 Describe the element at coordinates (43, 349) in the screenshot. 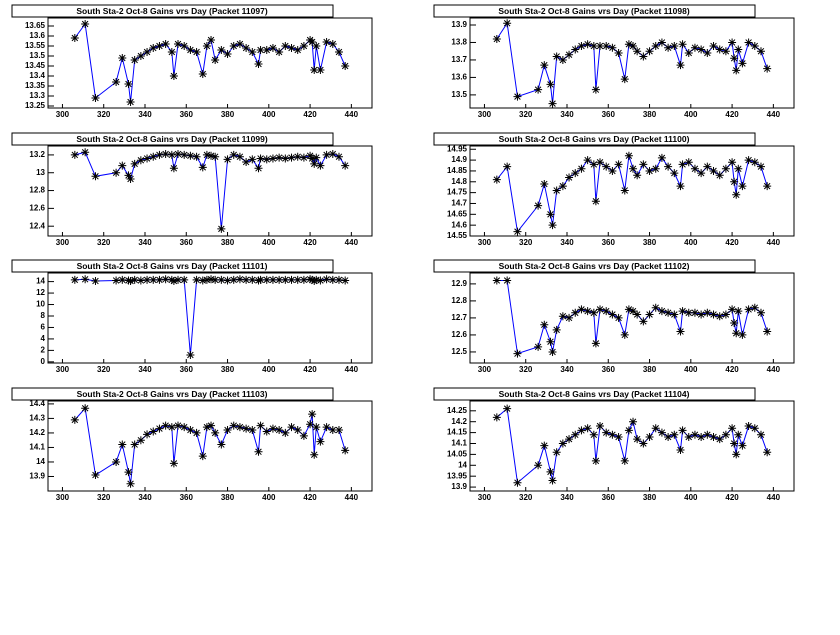

I see `y-tick-label: 2` at that location.